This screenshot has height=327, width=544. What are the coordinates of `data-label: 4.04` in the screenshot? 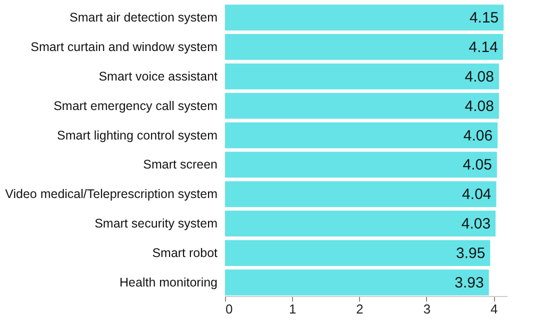 It's located at (477, 195).